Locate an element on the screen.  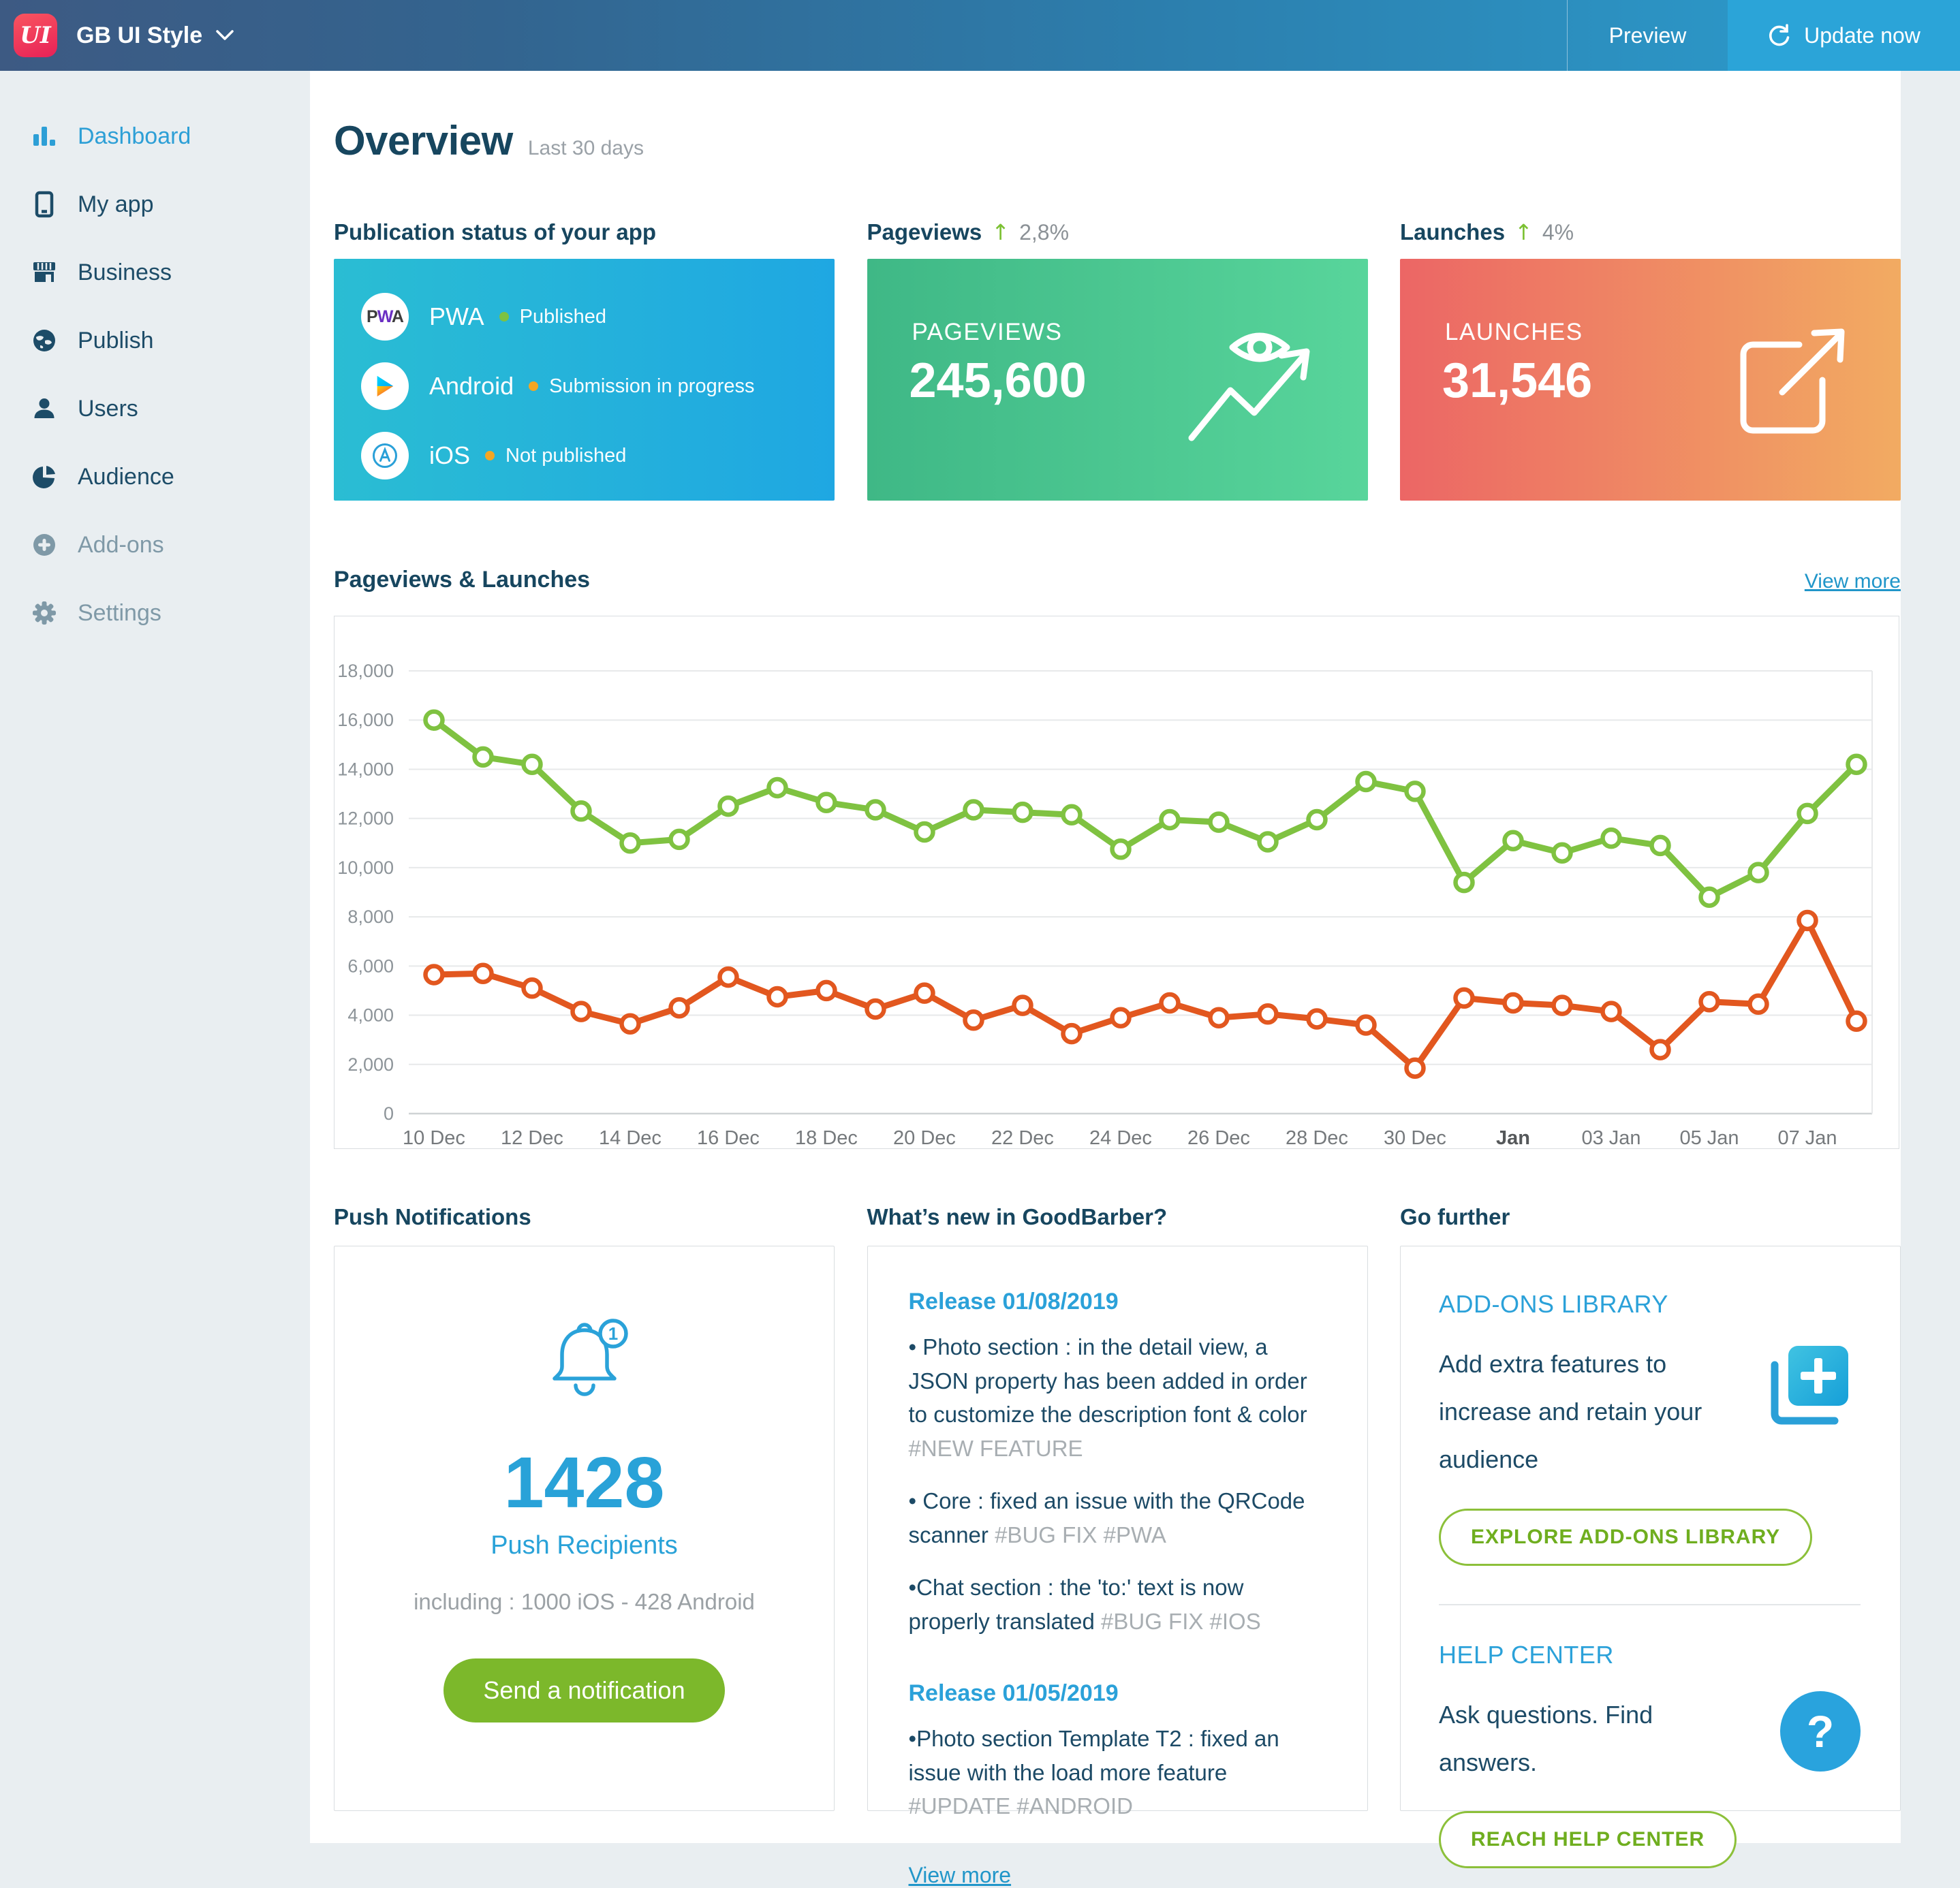
bar-chart-icon is located at coordinates (44, 136).